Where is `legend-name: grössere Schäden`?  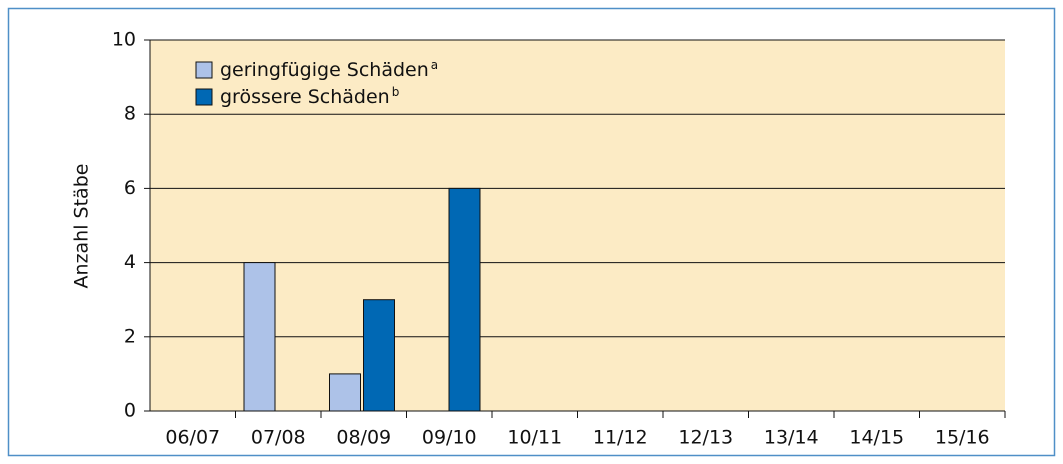
legend-name: grössere Schäden is located at coordinates (305, 97).